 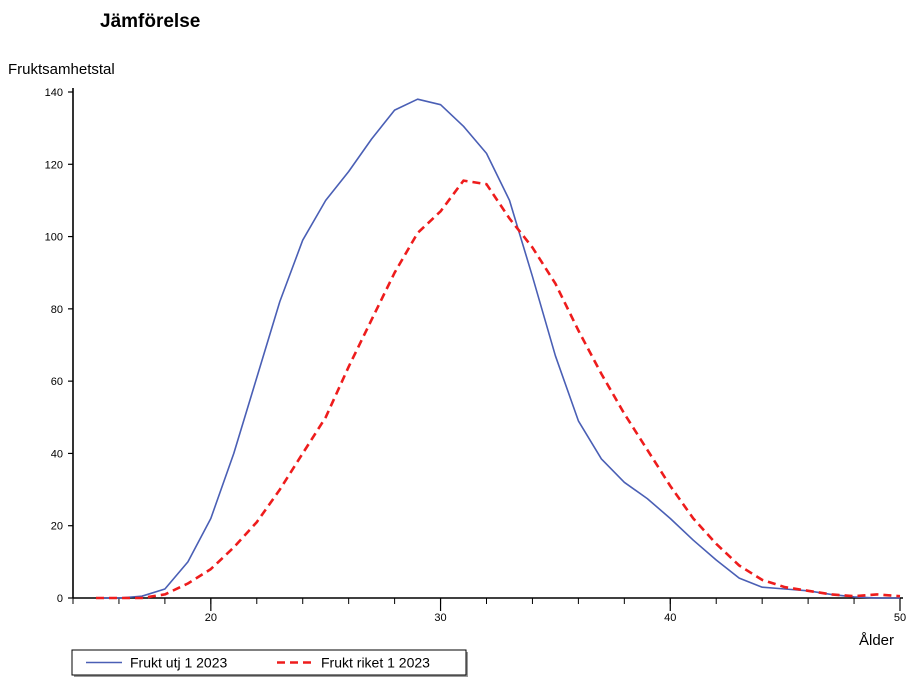 I want to click on y-tick-label: 140, so click(x=54, y=93).